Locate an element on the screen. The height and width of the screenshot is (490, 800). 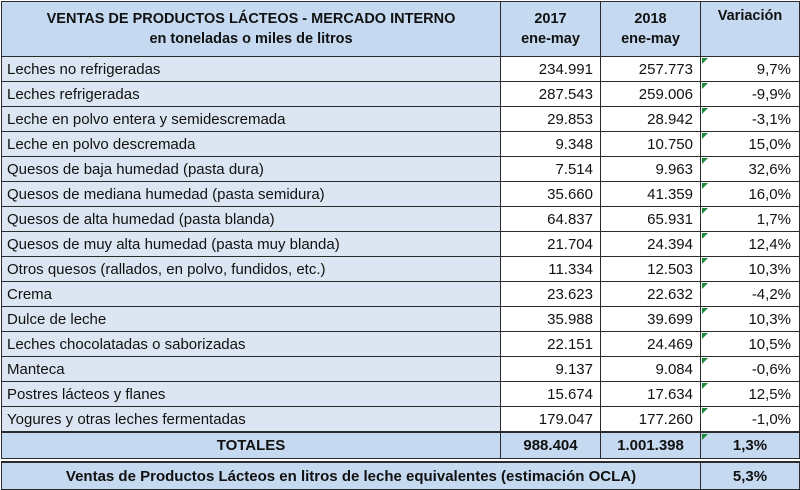
row-value-2017: 22.151 is located at coordinates (550, 344).